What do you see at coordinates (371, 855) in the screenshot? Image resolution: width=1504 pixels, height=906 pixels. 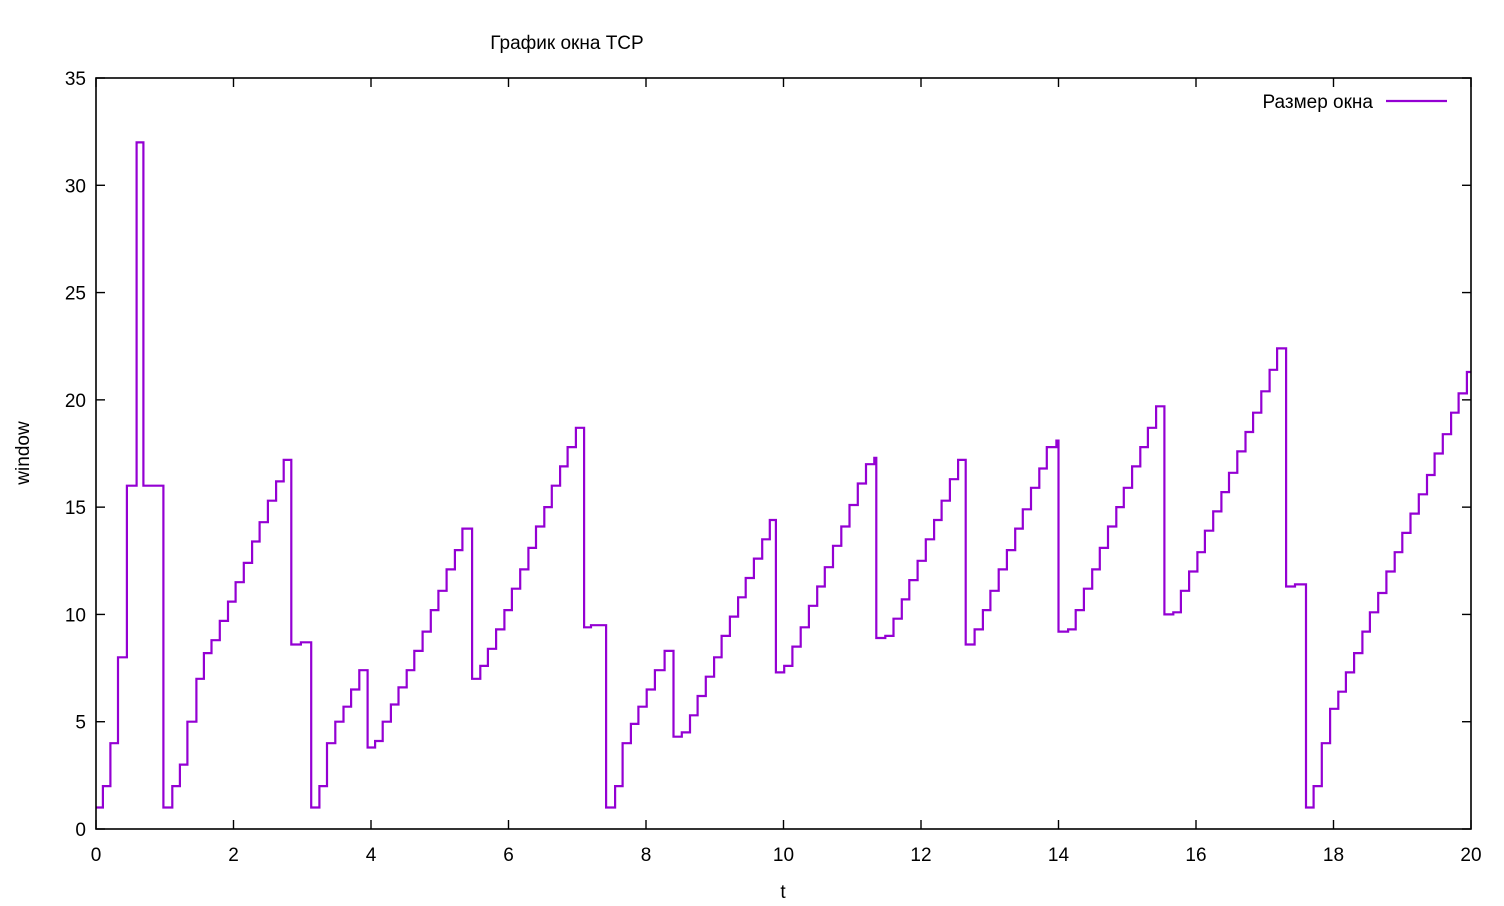 I see `x-tick-label: 4` at bounding box center [371, 855].